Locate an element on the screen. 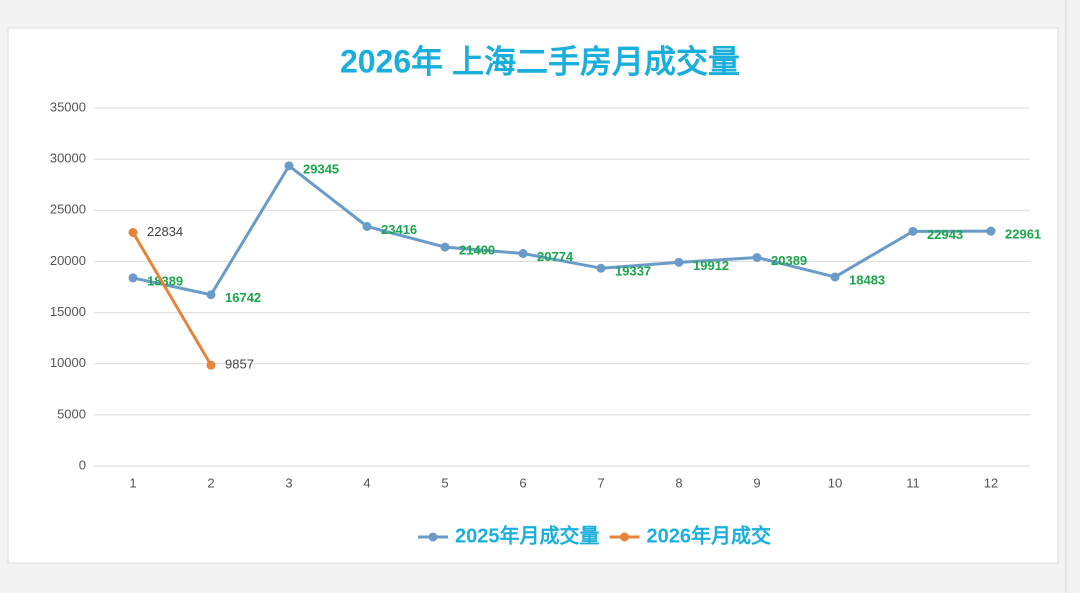 The height and width of the screenshot is (593, 1080). data-label: 20774 is located at coordinates (555, 256).